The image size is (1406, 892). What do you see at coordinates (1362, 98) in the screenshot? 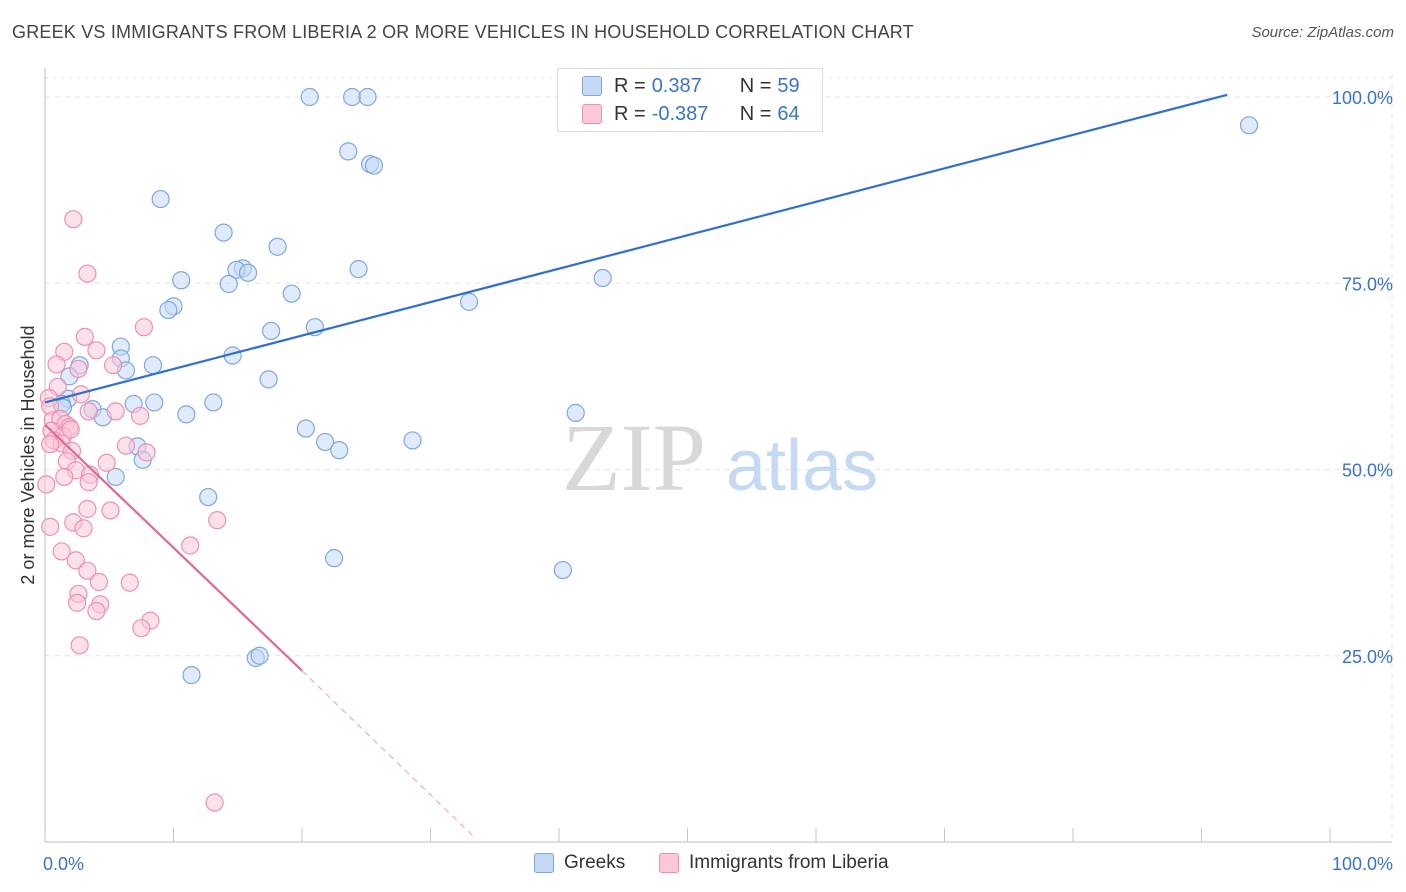
I see `y-tick-label: 100.0%` at bounding box center [1362, 98].